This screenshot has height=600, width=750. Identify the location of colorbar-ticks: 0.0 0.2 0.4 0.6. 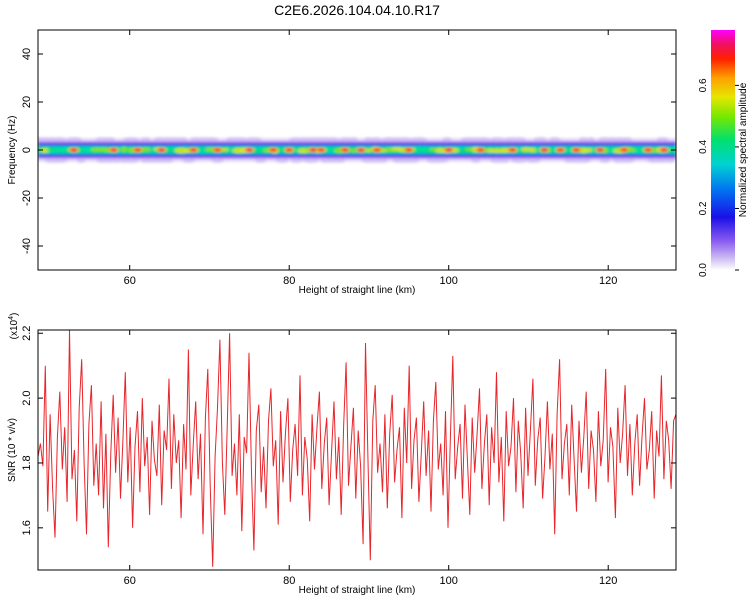
(718, 177).